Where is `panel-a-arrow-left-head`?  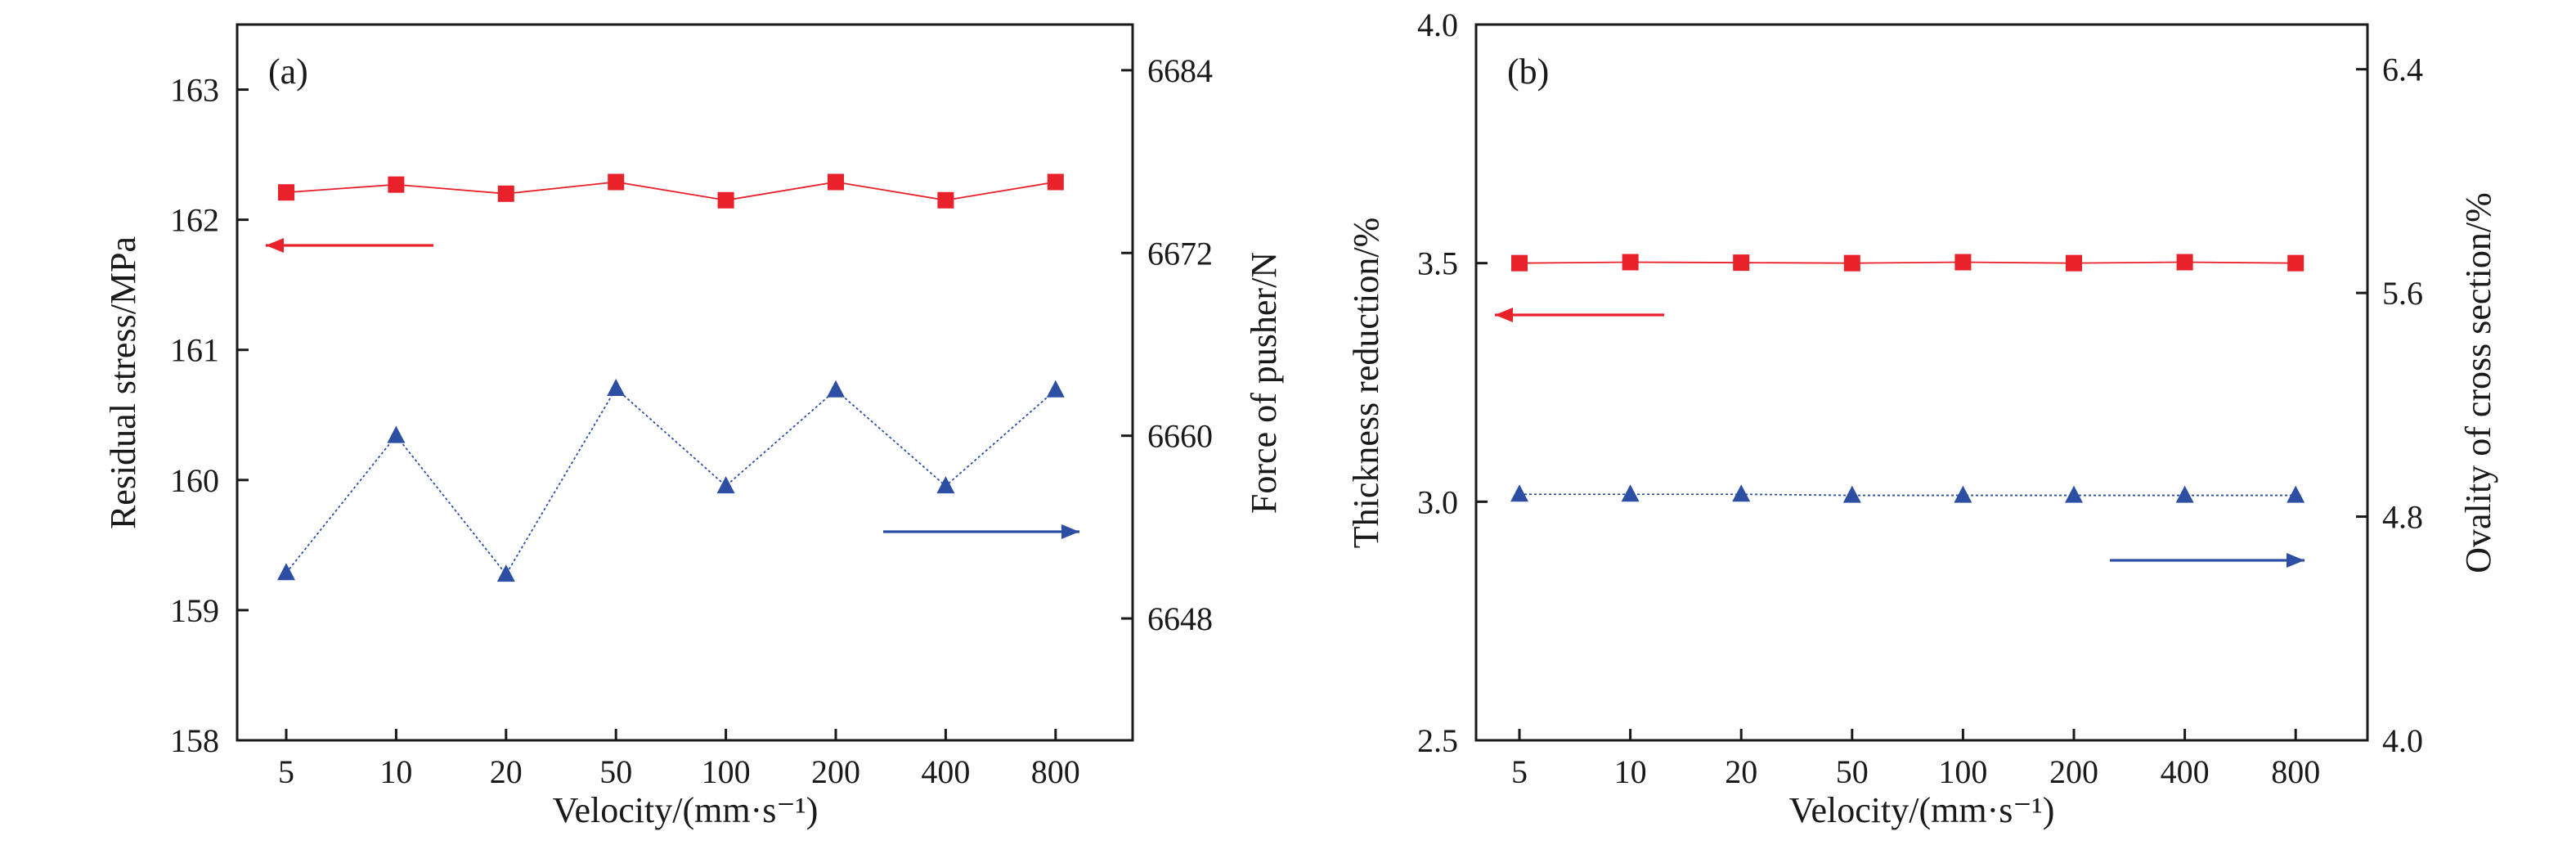 panel-a-arrow-left-head is located at coordinates (275, 245).